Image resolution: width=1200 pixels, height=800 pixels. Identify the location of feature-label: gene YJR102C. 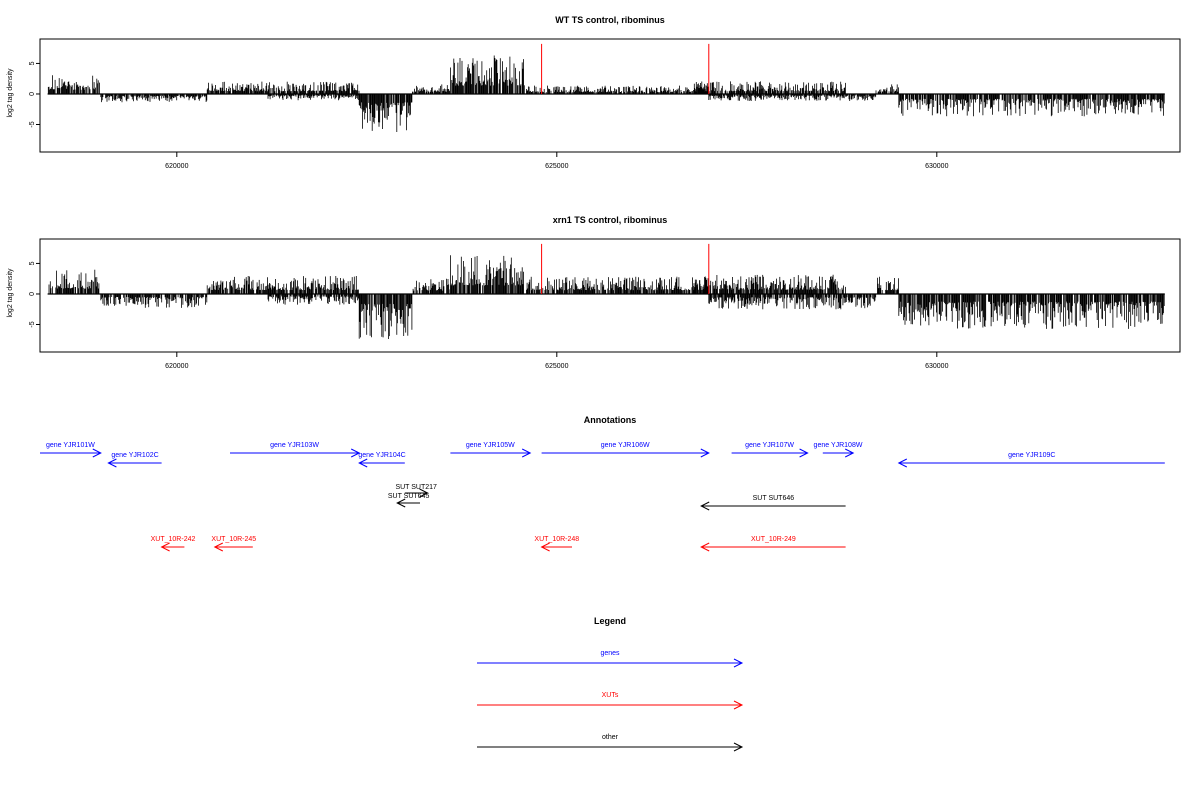
(134, 455).